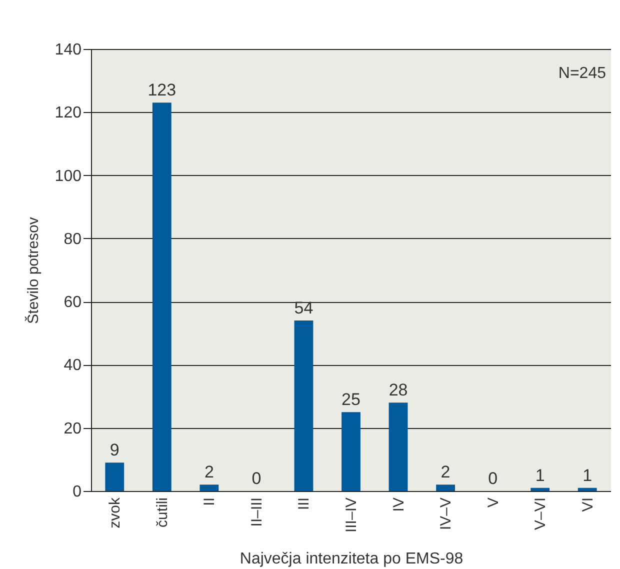  Describe the element at coordinates (541, 514) in the screenshot. I see `x-tick-label: V–VI` at that location.